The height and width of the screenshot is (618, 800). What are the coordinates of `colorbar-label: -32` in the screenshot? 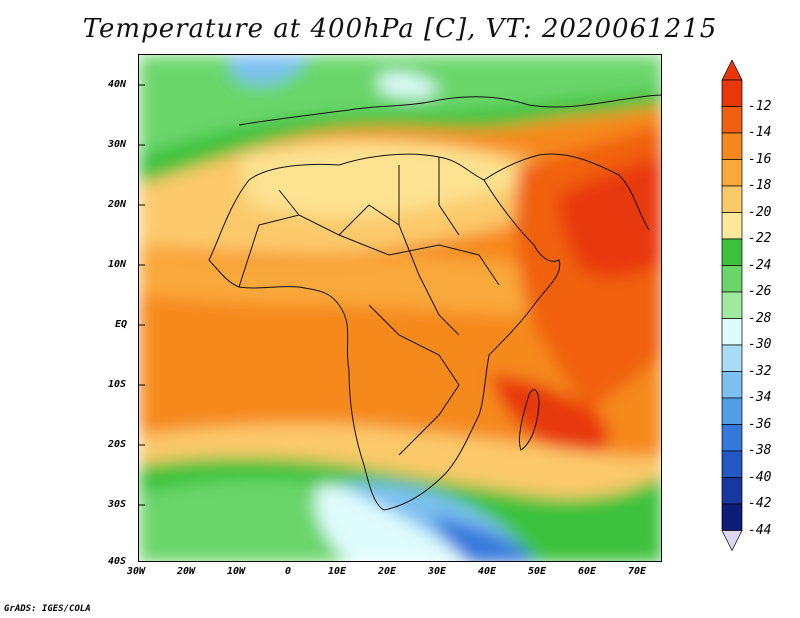 It's located at (760, 371).